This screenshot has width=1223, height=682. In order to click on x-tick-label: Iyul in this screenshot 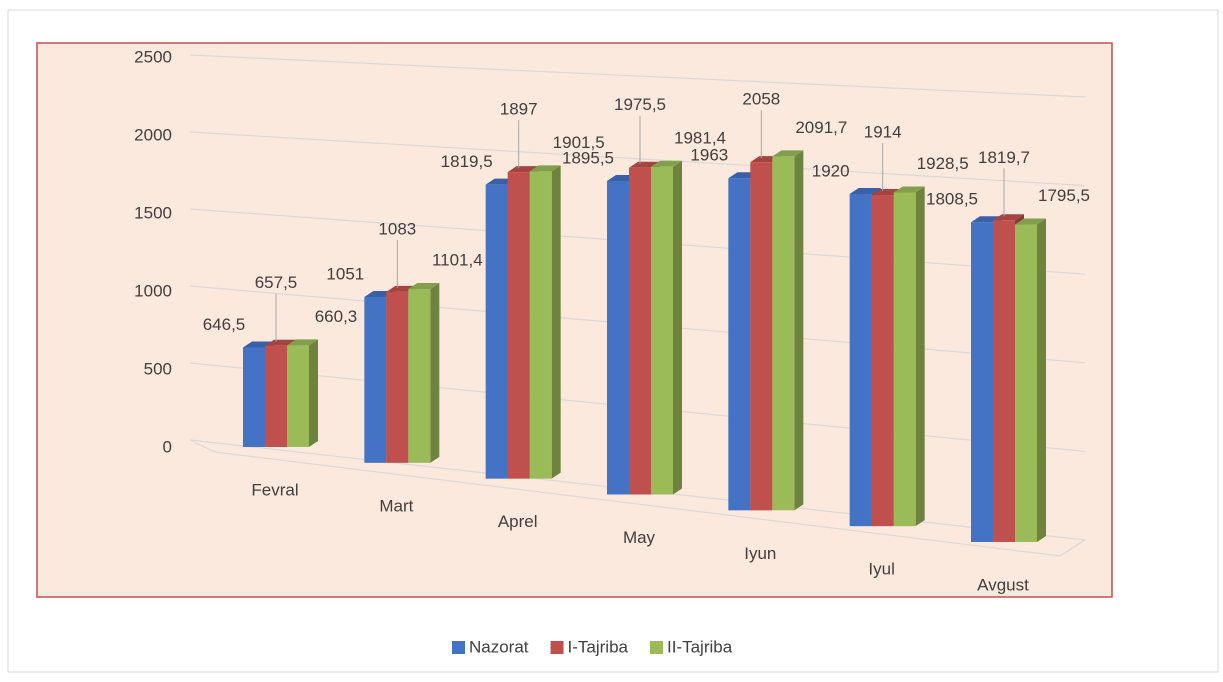, I will do `click(881, 569)`.